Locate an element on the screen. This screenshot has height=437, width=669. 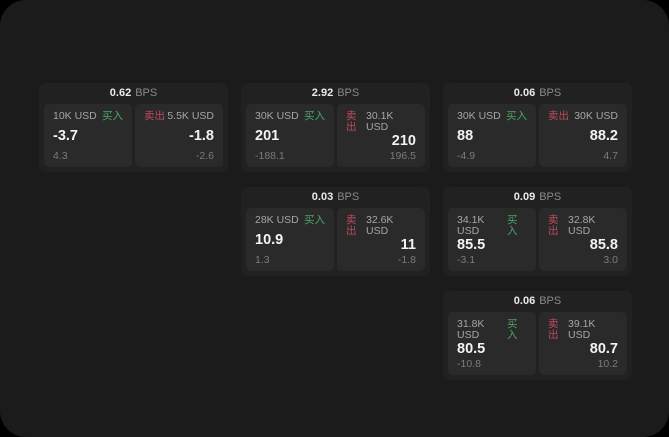
buy-value: 85.5 is located at coordinates (471, 245).